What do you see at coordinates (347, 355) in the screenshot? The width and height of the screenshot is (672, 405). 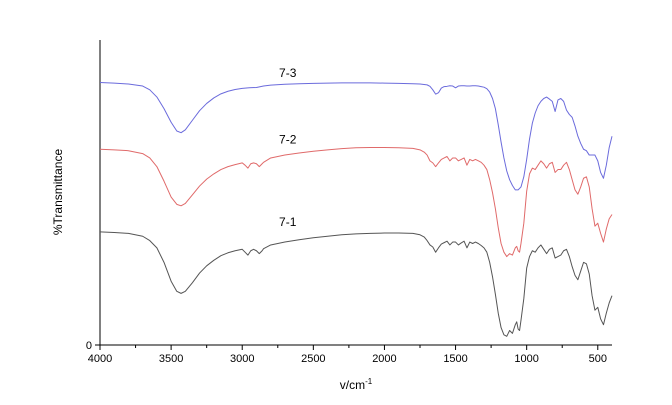 I see `x-ticks: 4000 3500 3000 2500 2000 1500 1000 500` at bounding box center [347, 355].